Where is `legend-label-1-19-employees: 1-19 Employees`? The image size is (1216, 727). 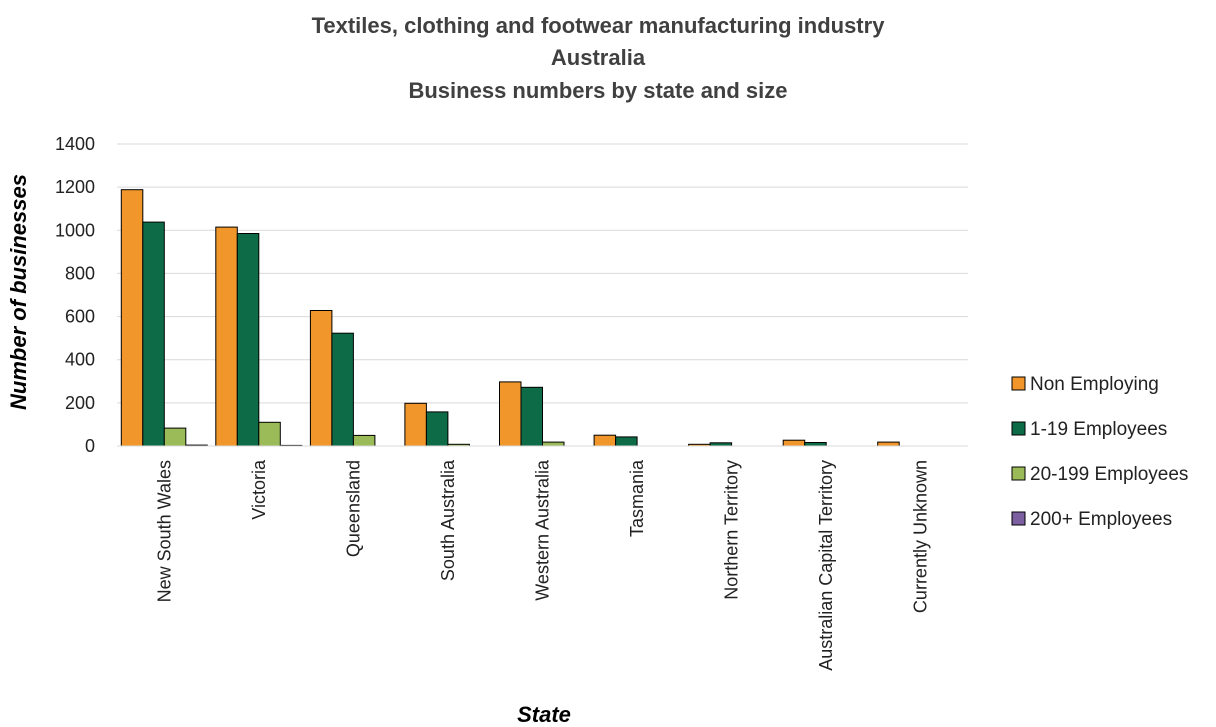 legend-label-1-19-employees: 1-19 Employees is located at coordinates (1098, 429).